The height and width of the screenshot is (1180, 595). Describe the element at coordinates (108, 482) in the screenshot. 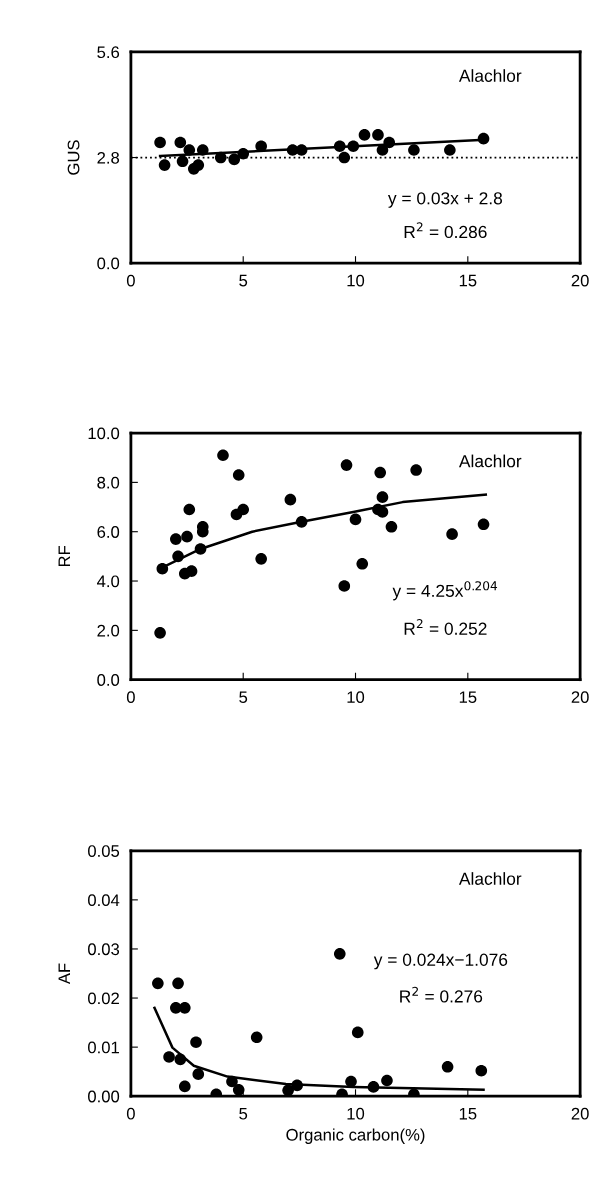

I see `y-tick-label: 8.0` at that location.